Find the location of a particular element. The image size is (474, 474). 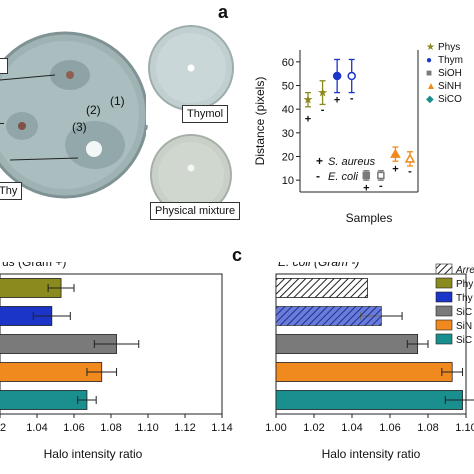

legend-label: Phy is located at coordinates (464, 284).